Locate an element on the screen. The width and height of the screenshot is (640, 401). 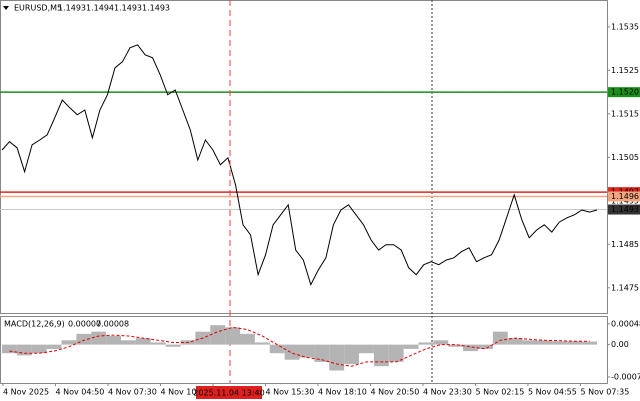
y-tick-label: -0.00075 is located at coordinates (625, 376).